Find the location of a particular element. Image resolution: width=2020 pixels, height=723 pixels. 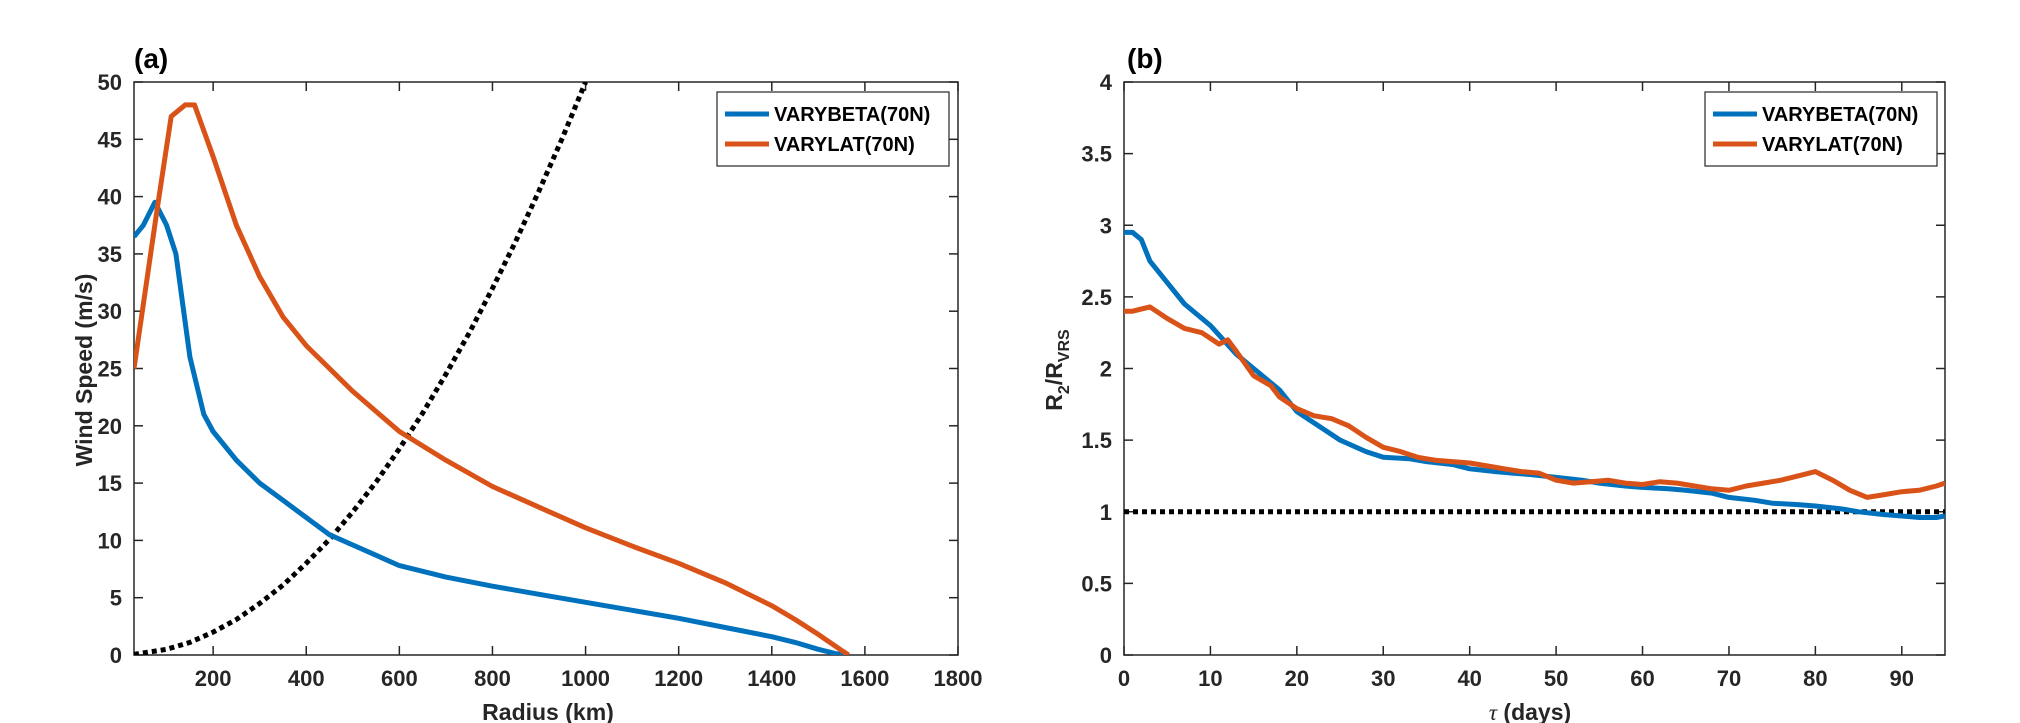

y-tick-label: 30 is located at coordinates (110, 311).